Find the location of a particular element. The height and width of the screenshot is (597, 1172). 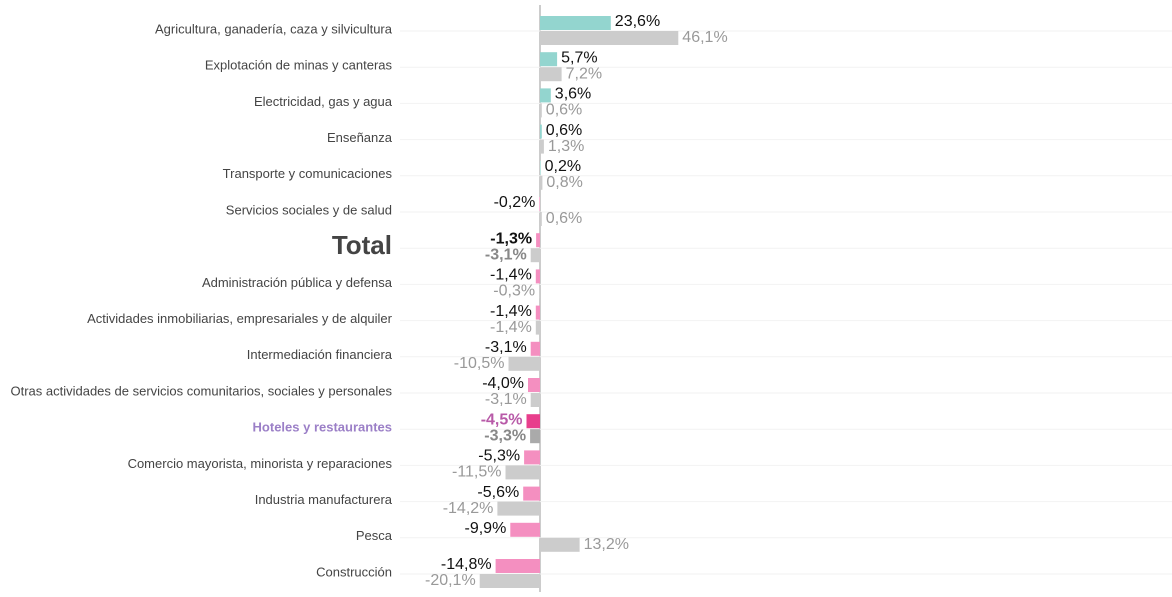

category-label: Administración pública y defensa is located at coordinates (297, 282).